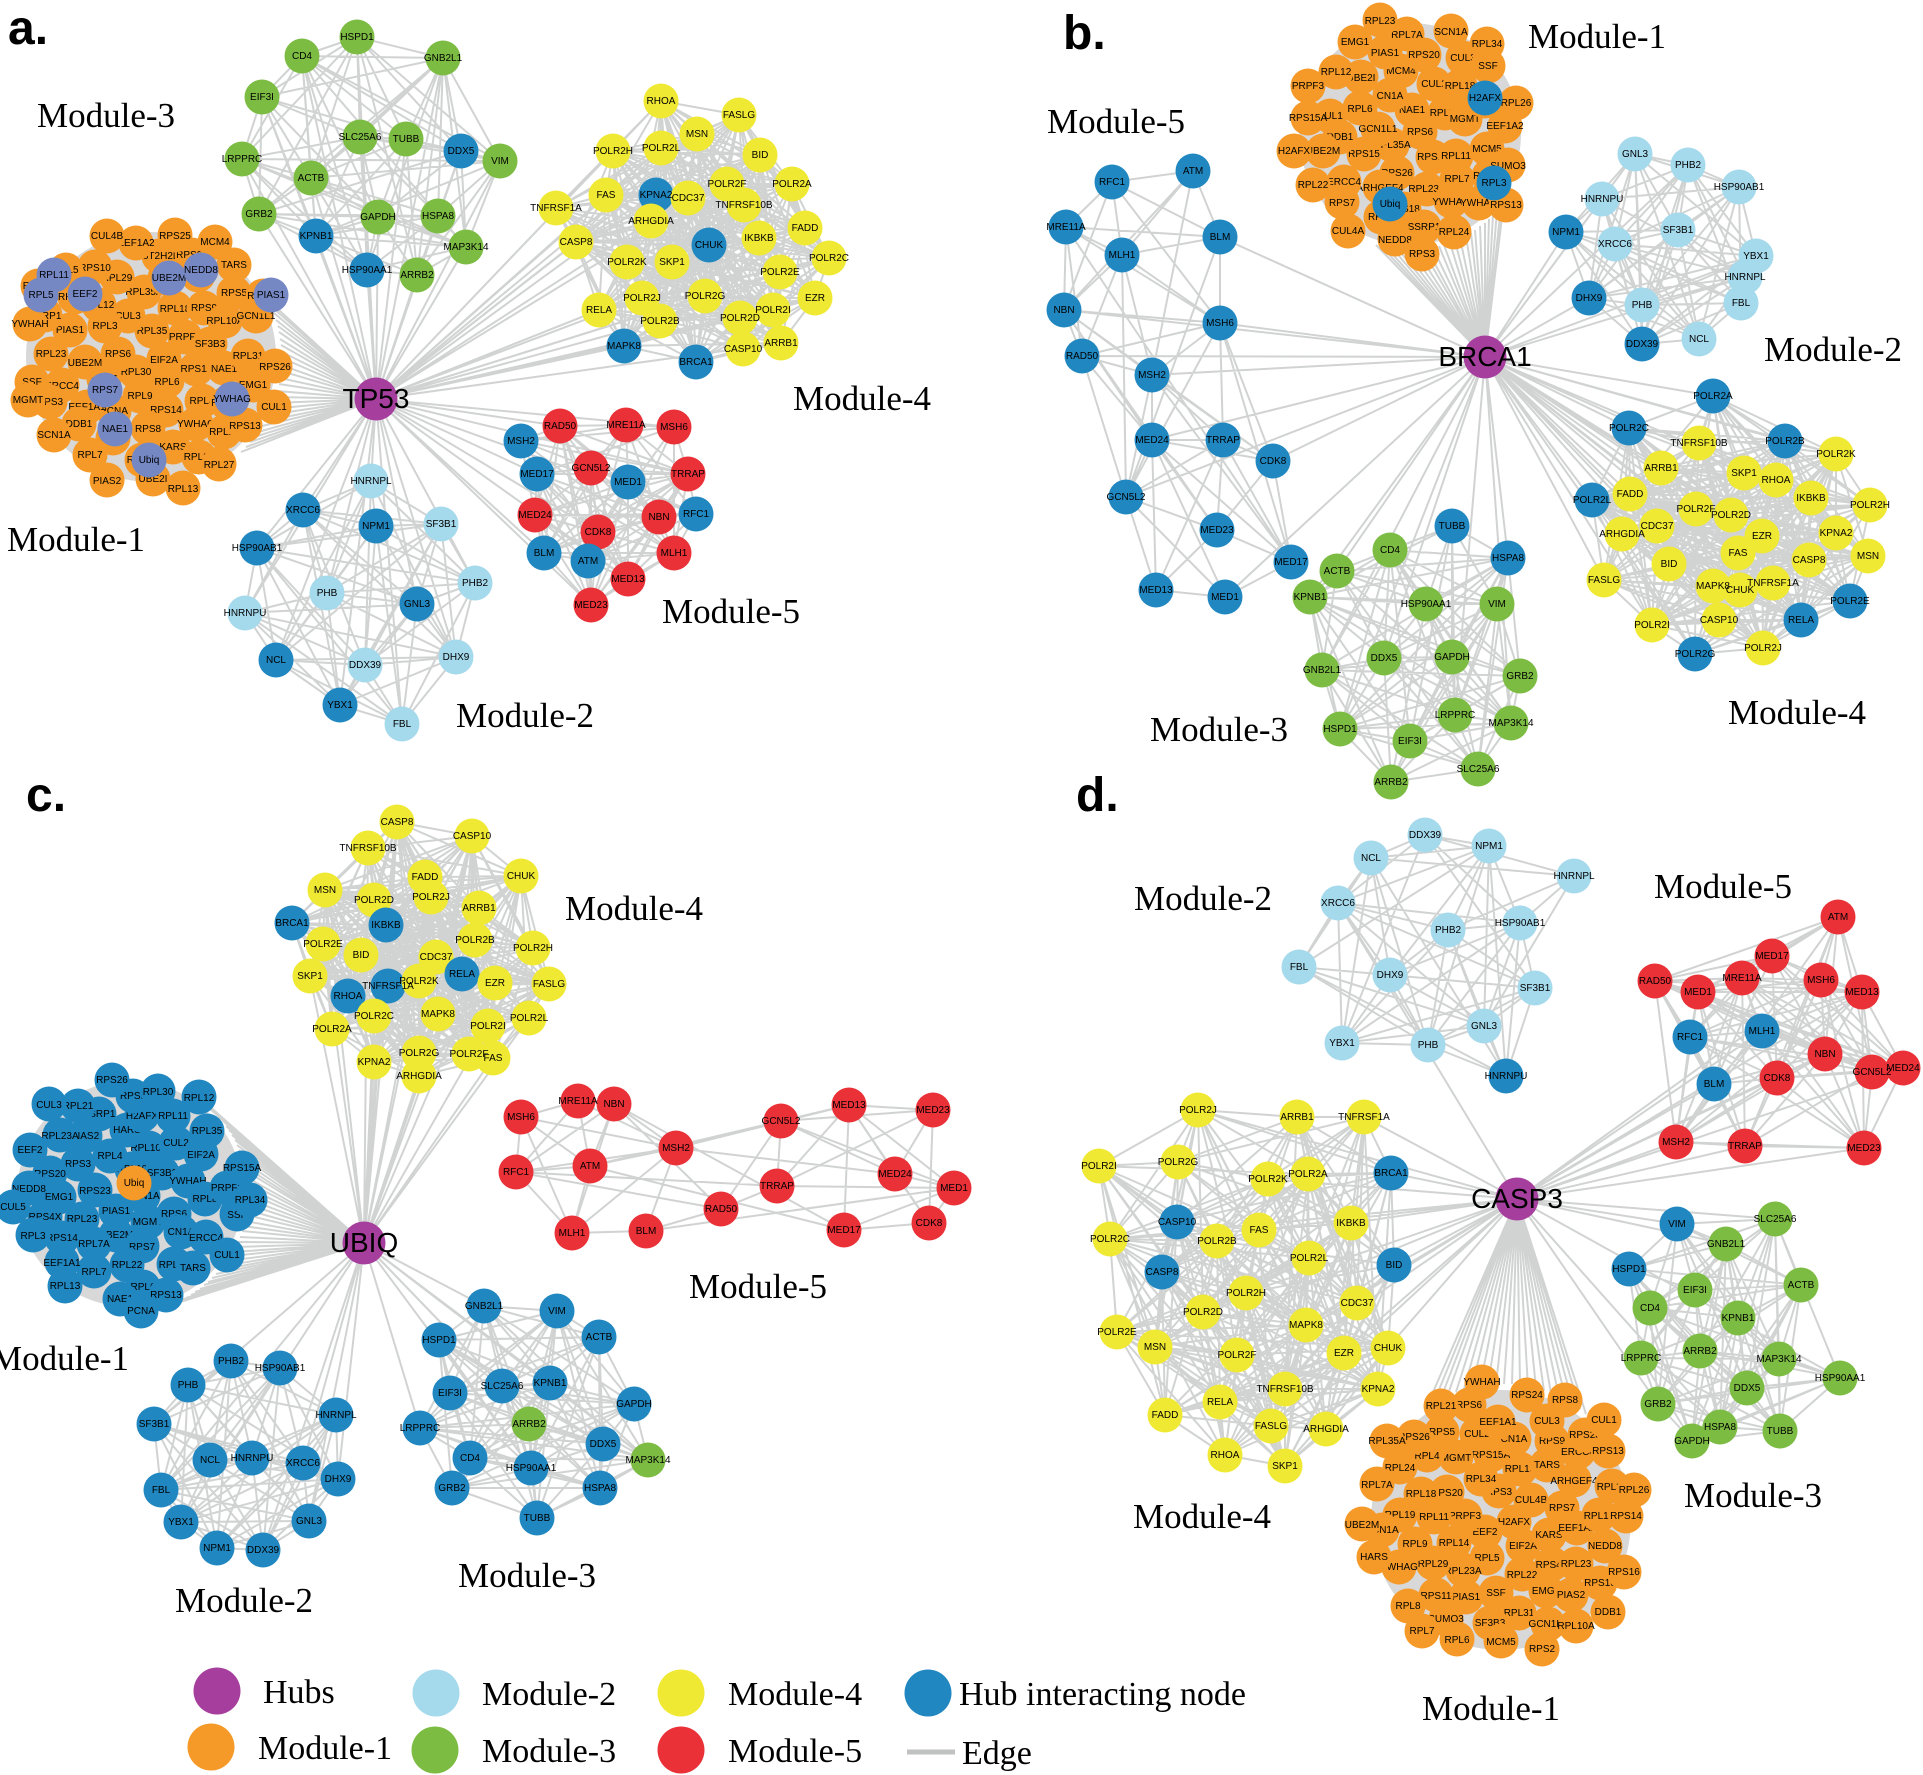 The width and height of the screenshot is (1923, 1775). What do you see at coordinates (1520, 676) in the screenshot?
I see `svg-text: GRB2` at bounding box center [1520, 676].